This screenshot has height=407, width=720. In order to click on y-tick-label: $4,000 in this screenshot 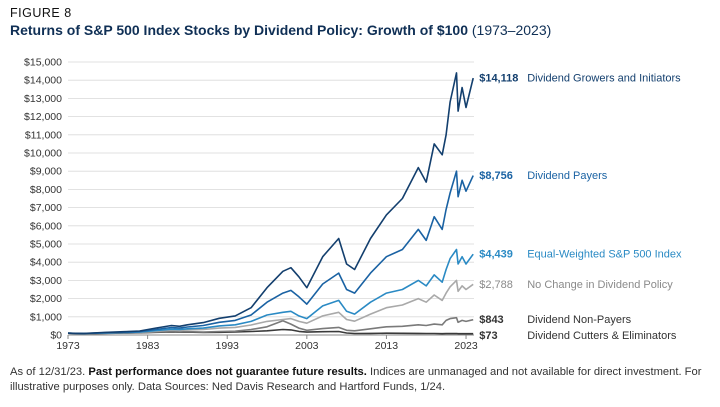, I will do `click(46, 263)`.